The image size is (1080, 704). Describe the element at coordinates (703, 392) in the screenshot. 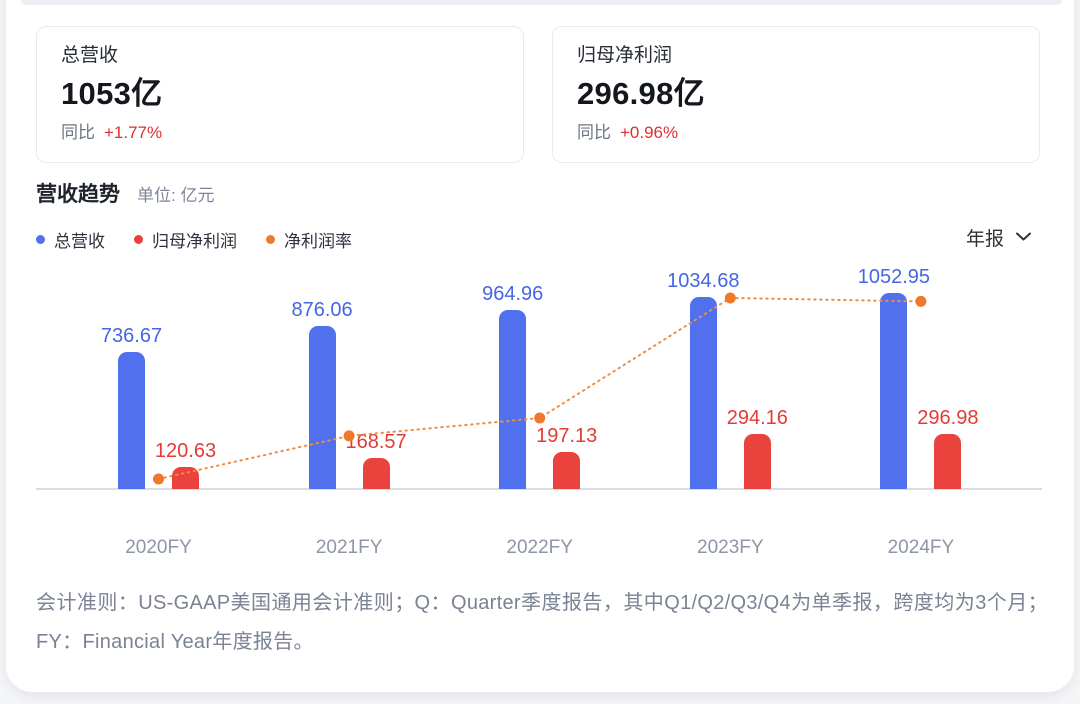

I see `bar-revenue-2023FY` at that location.